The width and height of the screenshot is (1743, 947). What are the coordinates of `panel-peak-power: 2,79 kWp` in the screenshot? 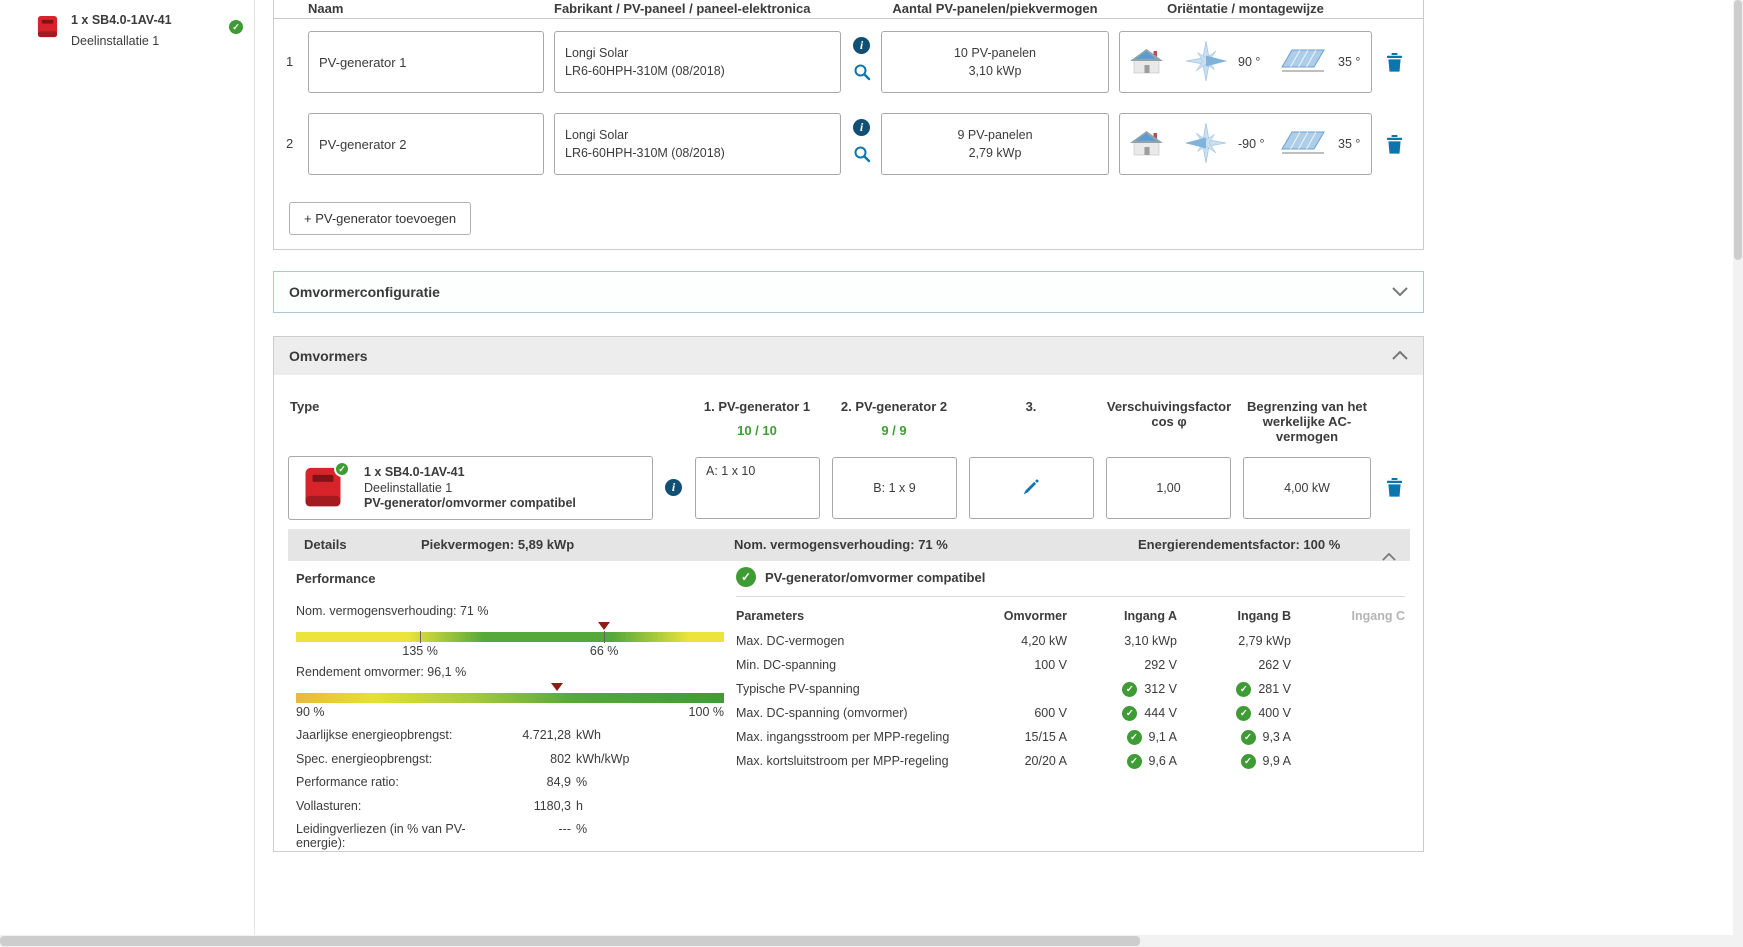 It's located at (995, 153).